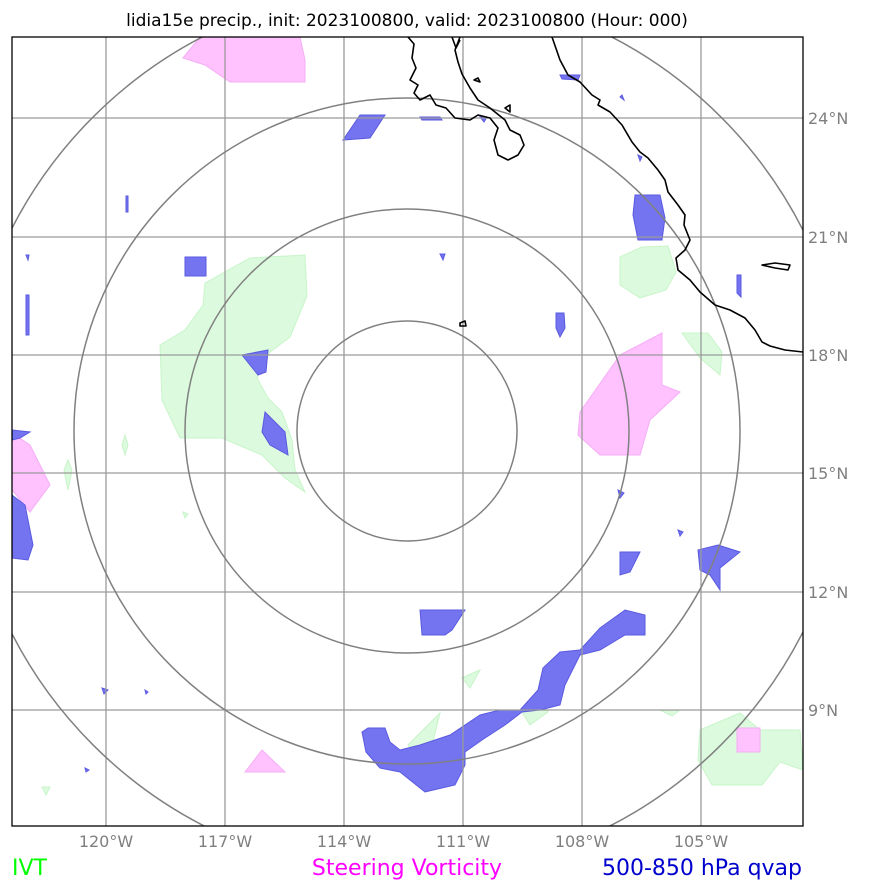 The height and width of the screenshot is (891, 869). I want to click on lat-label: 21°N, so click(828, 237).